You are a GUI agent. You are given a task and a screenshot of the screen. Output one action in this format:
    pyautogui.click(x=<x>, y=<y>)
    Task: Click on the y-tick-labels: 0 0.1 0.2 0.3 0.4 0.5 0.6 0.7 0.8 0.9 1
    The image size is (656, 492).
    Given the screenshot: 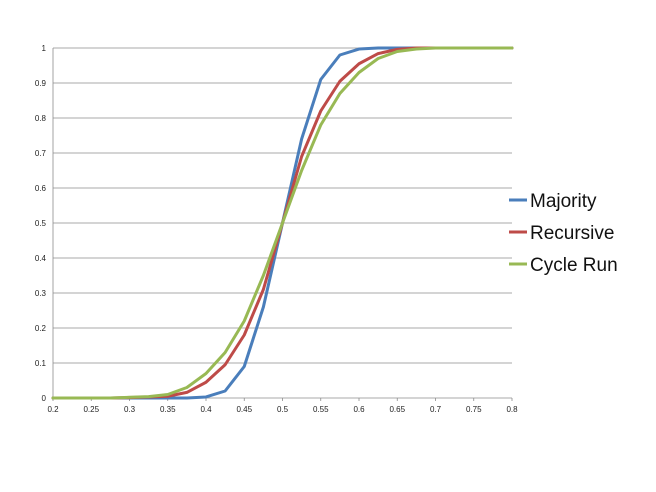 What is the action you would take?
    pyautogui.click(x=41, y=223)
    